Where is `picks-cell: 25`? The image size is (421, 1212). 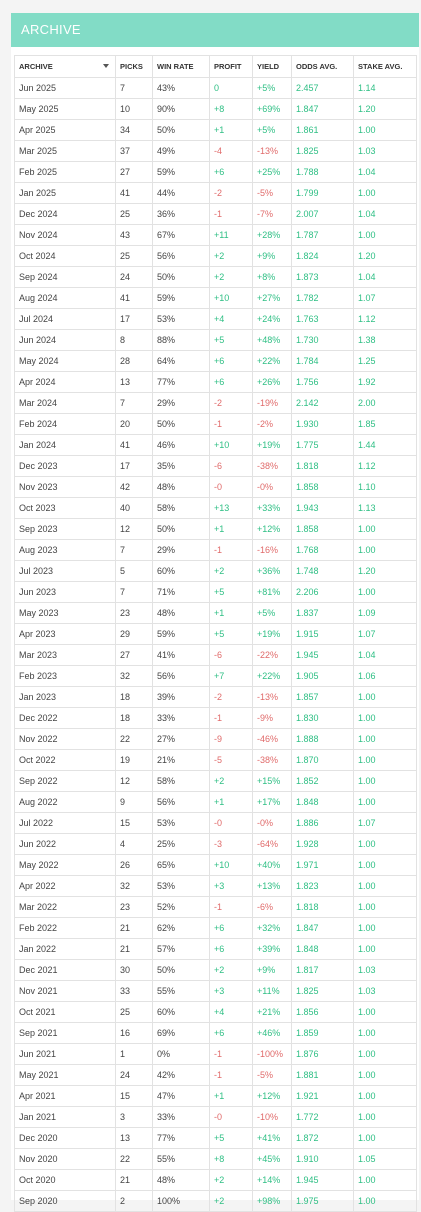
picks-cell: 25 is located at coordinates (134, 256).